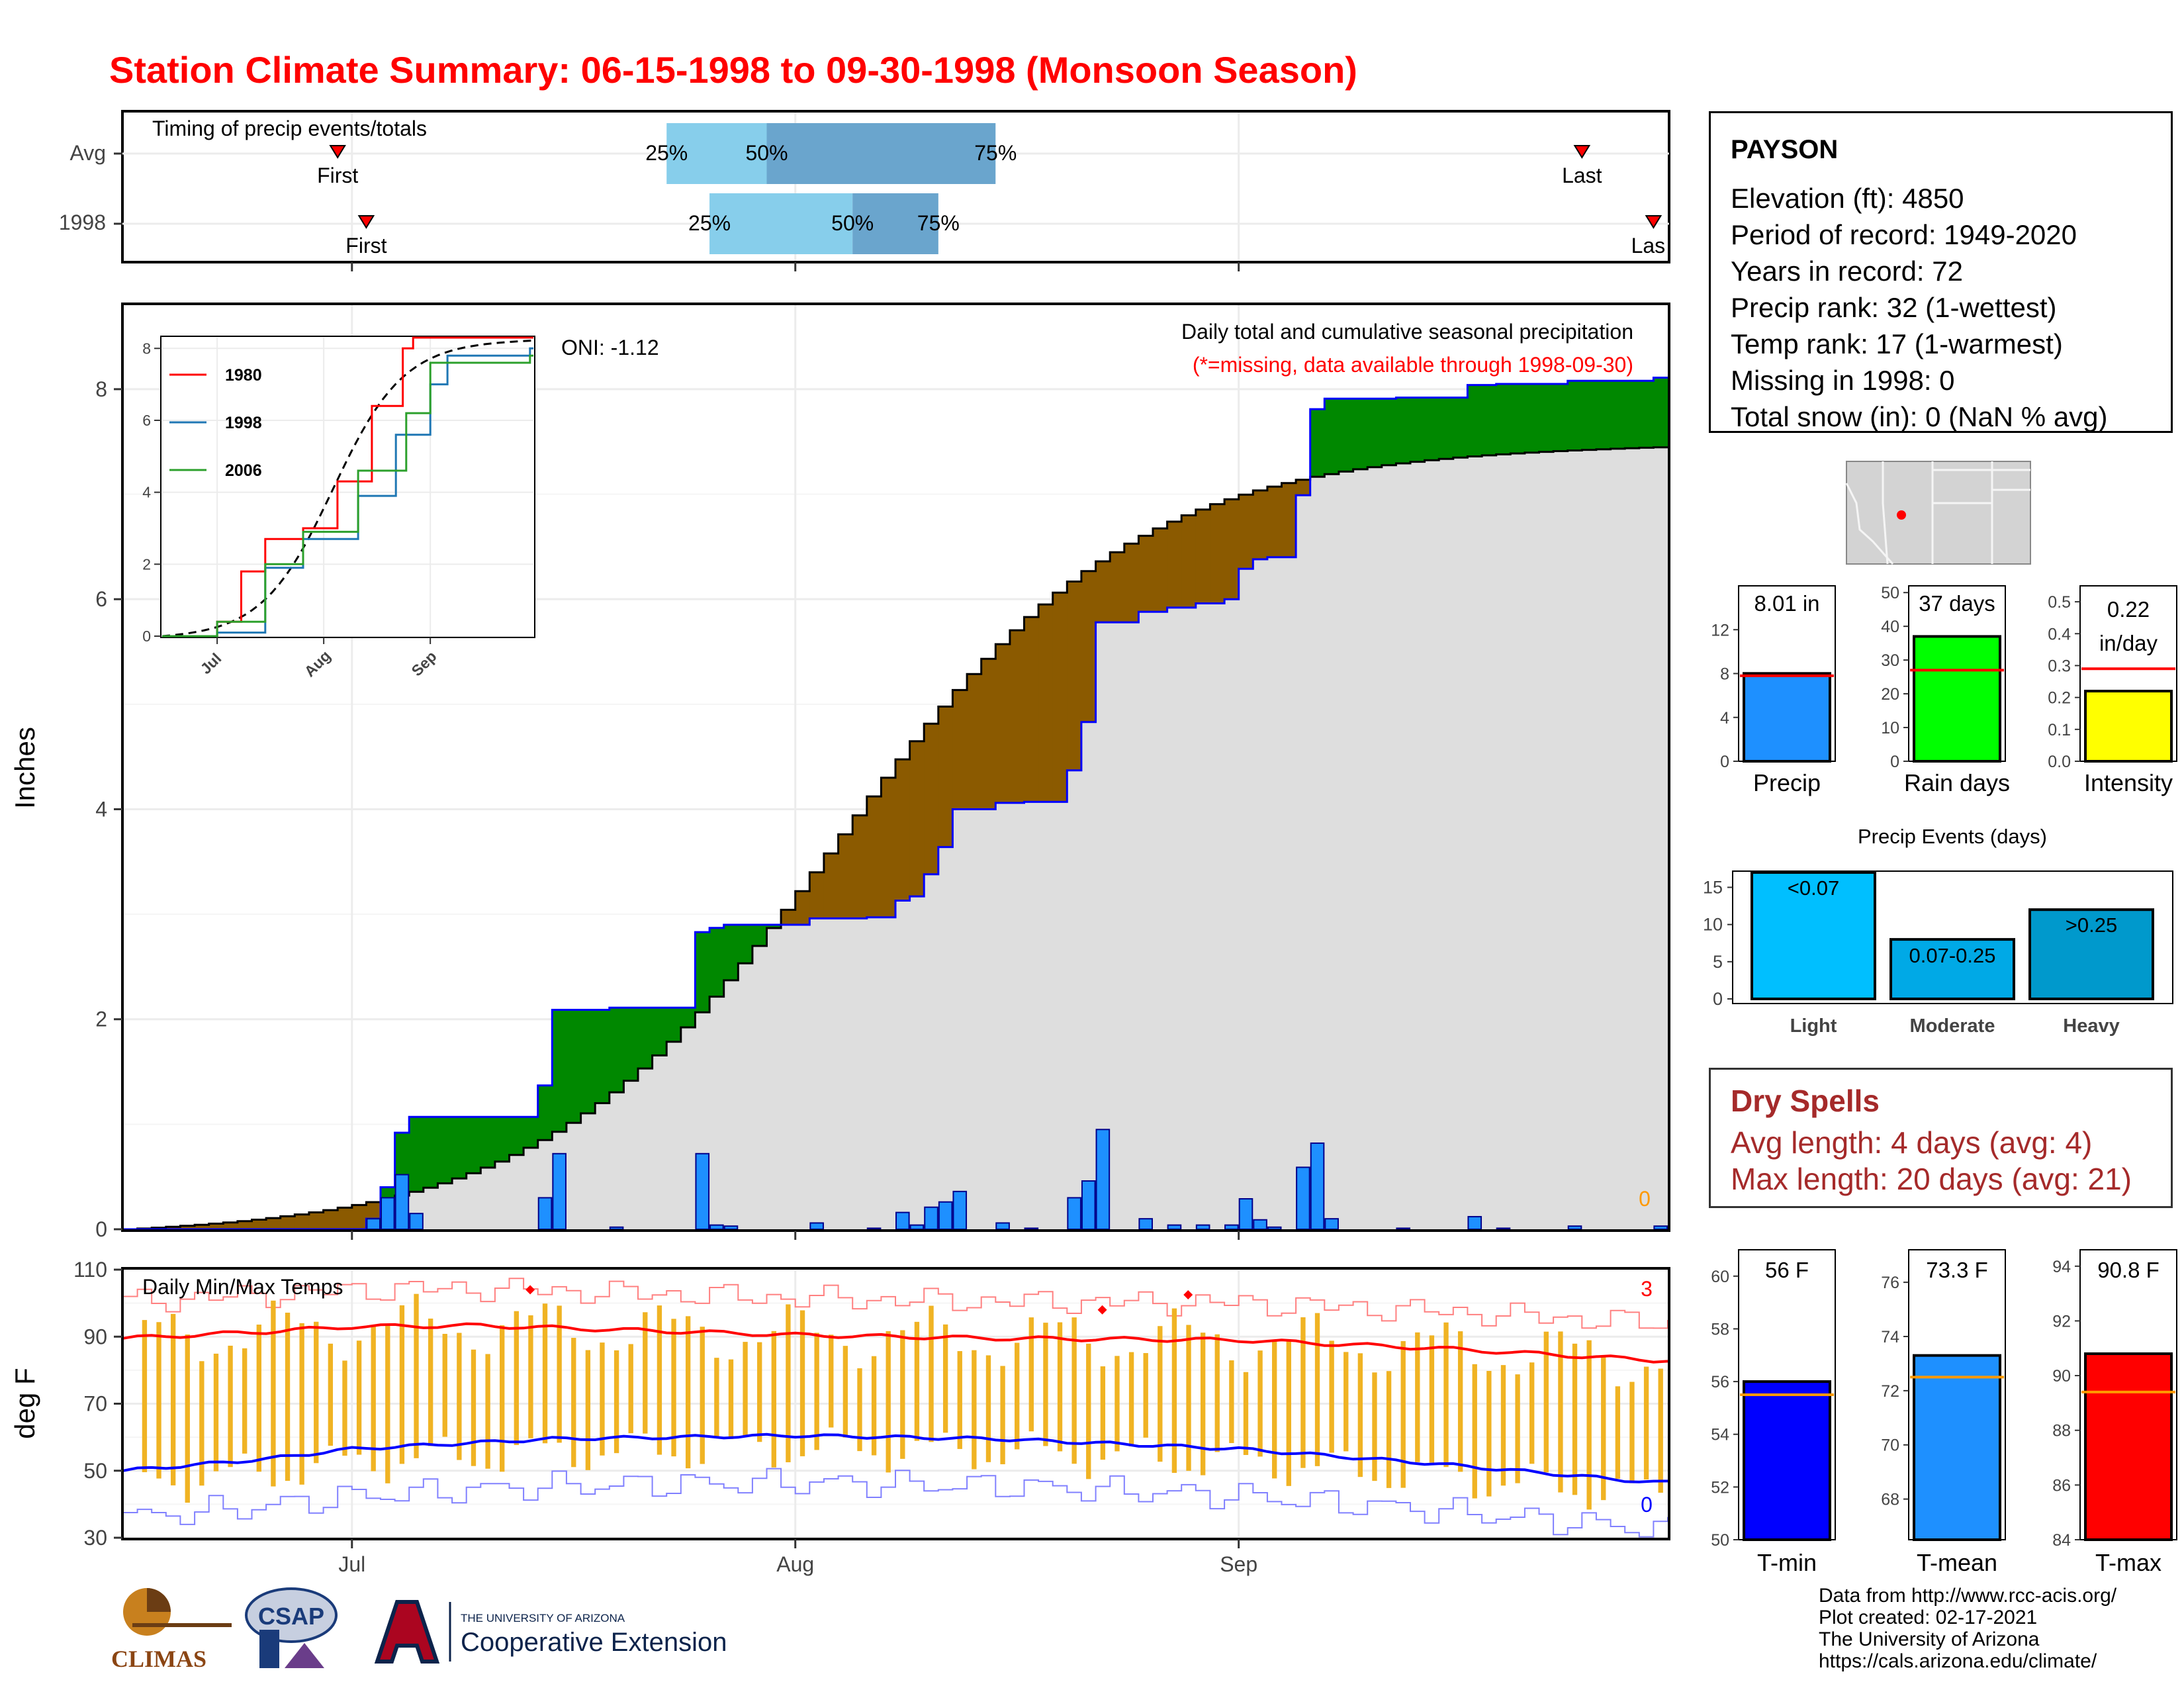 The image size is (2184, 1688). I want to click on precip-bar-value-label: 8.01 in, so click(1786, 603).